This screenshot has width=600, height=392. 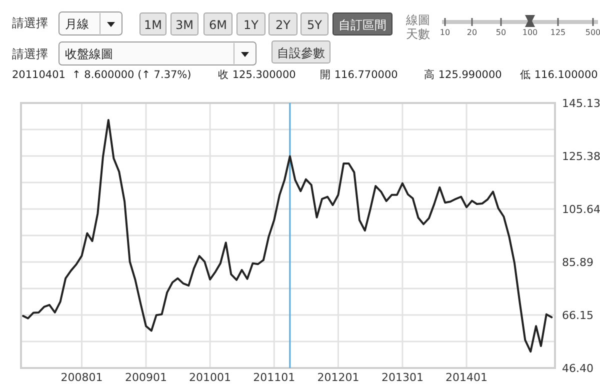 What do you see at coordinates (581, 157) in the screenshot?
I see `y-tick-label: 125.38` at bounding box center [581, 157].